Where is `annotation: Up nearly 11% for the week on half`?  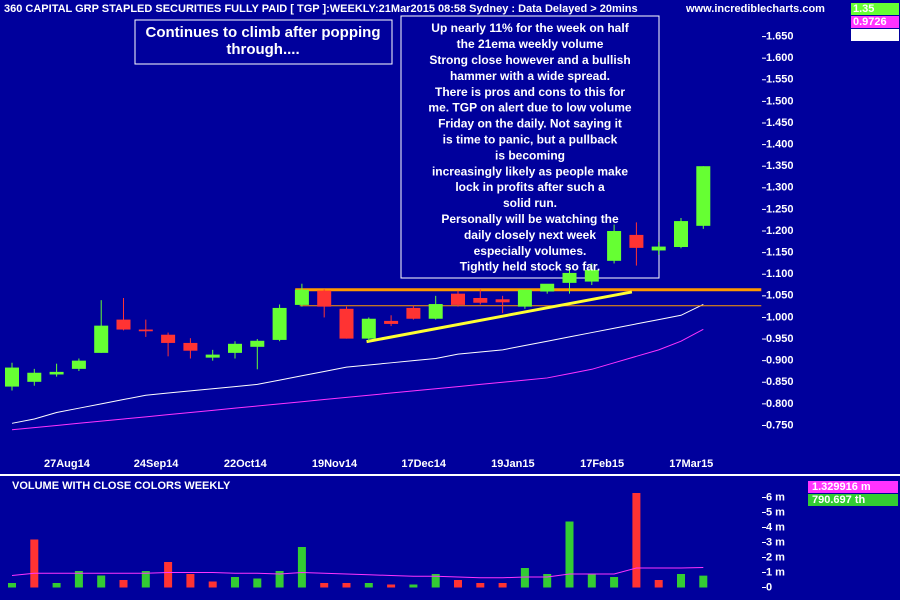
annotation: Up nearly 11% for the week on half is located at coordinates (530, 28).